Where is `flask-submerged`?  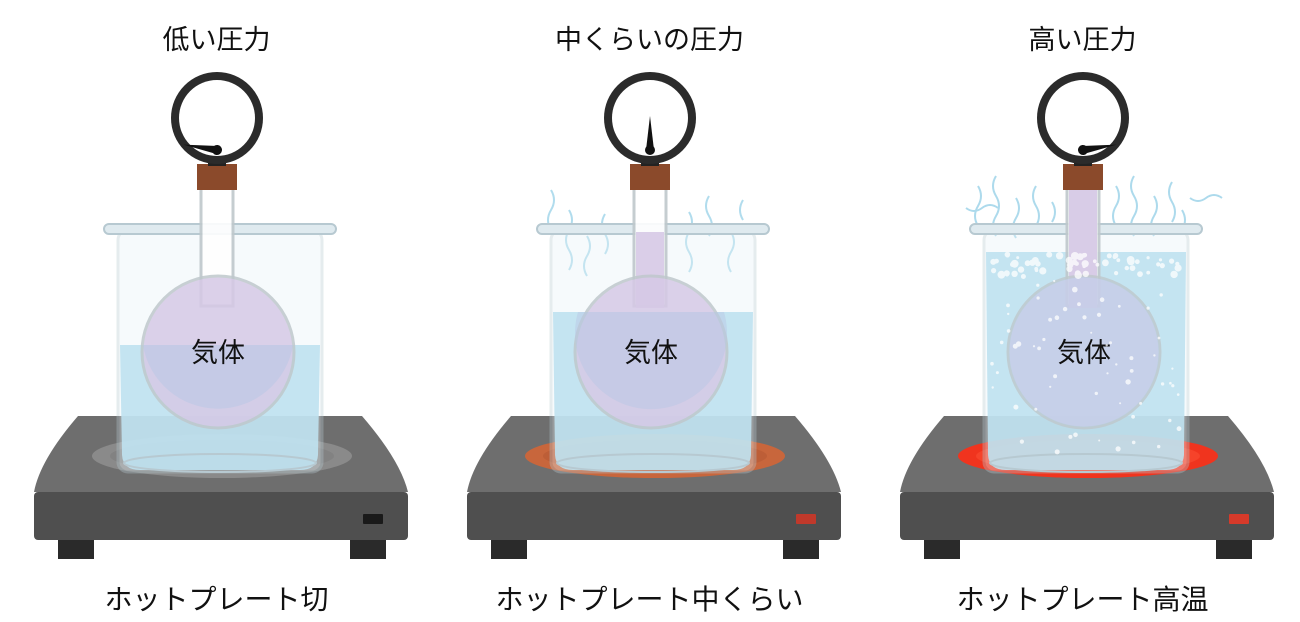 flask-submerged is located at coordinates (218, 377).